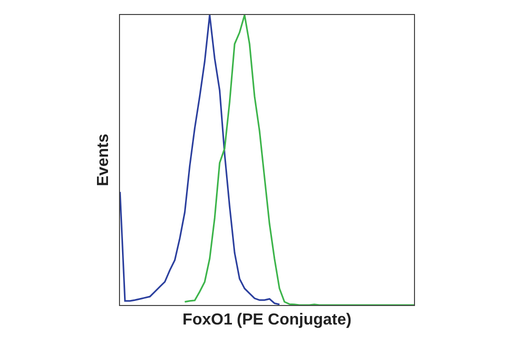 The image size is (520, 350). Describe the element at coordinates (267, 320) in the screenshot. I see `x-axis-title: FoxO1 (PE Conjugate)` at that location.